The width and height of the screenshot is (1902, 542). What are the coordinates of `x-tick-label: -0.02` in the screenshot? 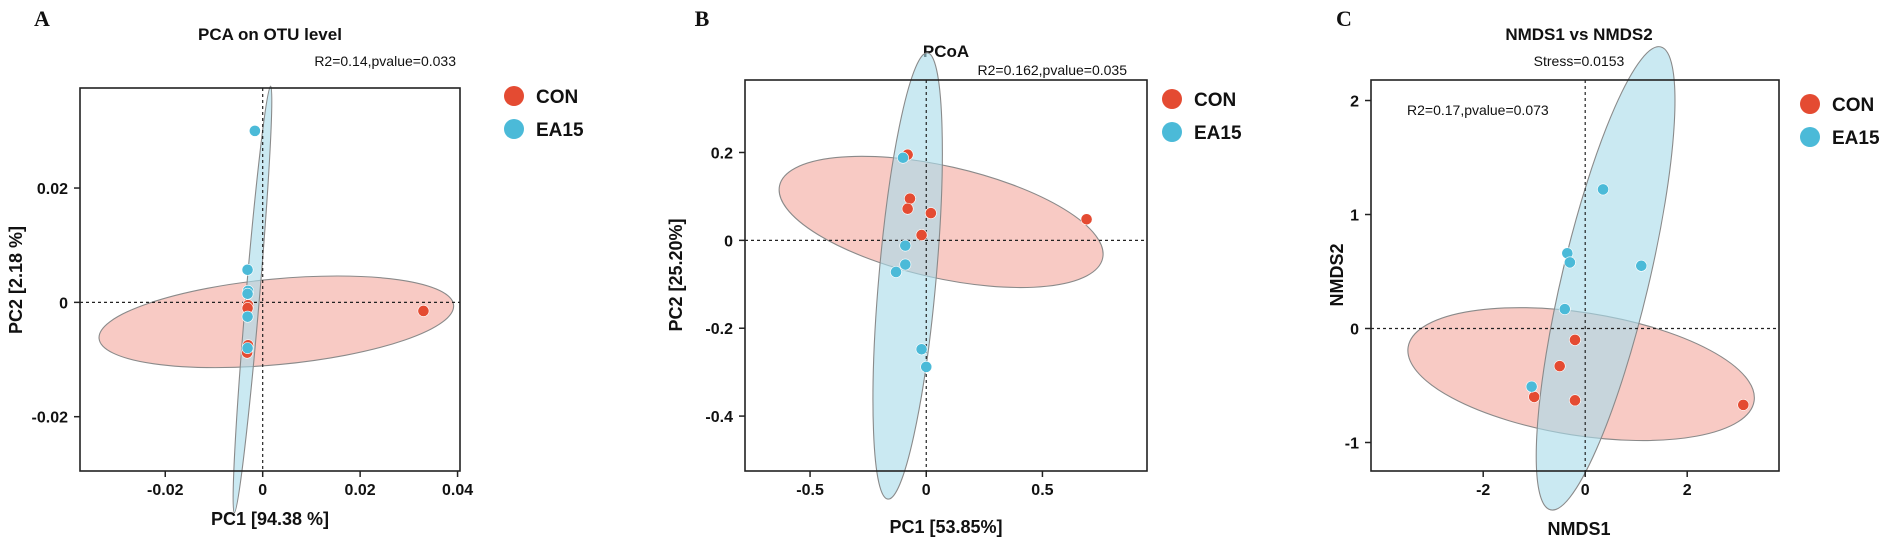 It's located at (165, 490).